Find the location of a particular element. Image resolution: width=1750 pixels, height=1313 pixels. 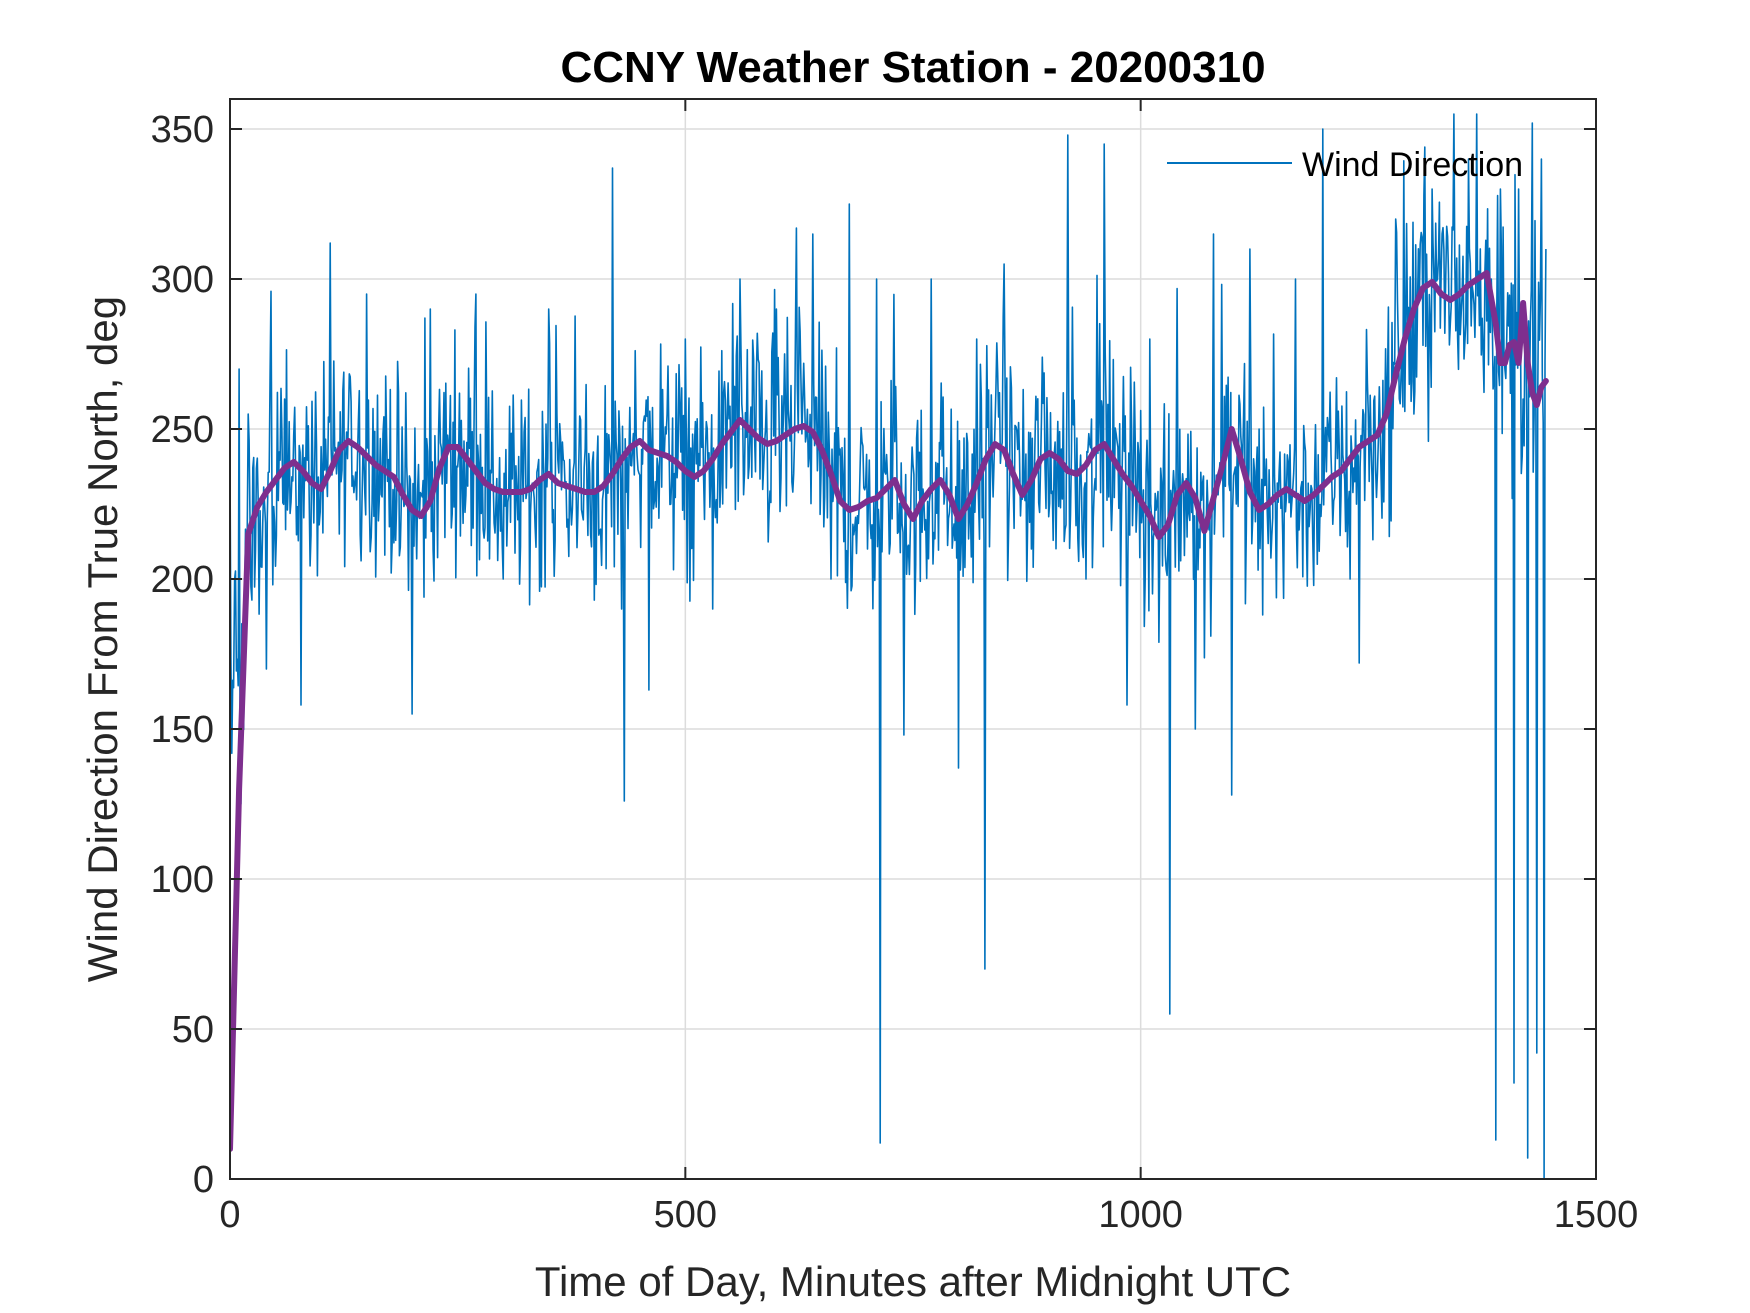

legend-label-wind-direction: Wind Direction is located at coordinates (1412, 165).